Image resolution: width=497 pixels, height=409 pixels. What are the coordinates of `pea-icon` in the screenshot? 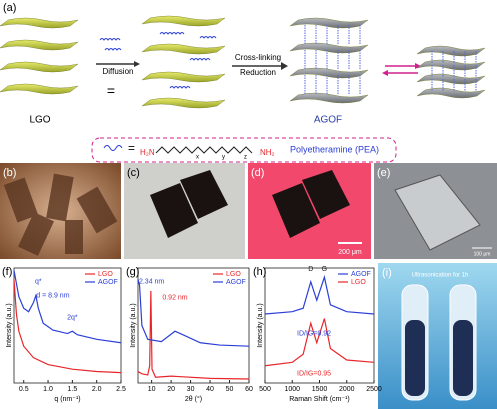 It's located at (113, 148).